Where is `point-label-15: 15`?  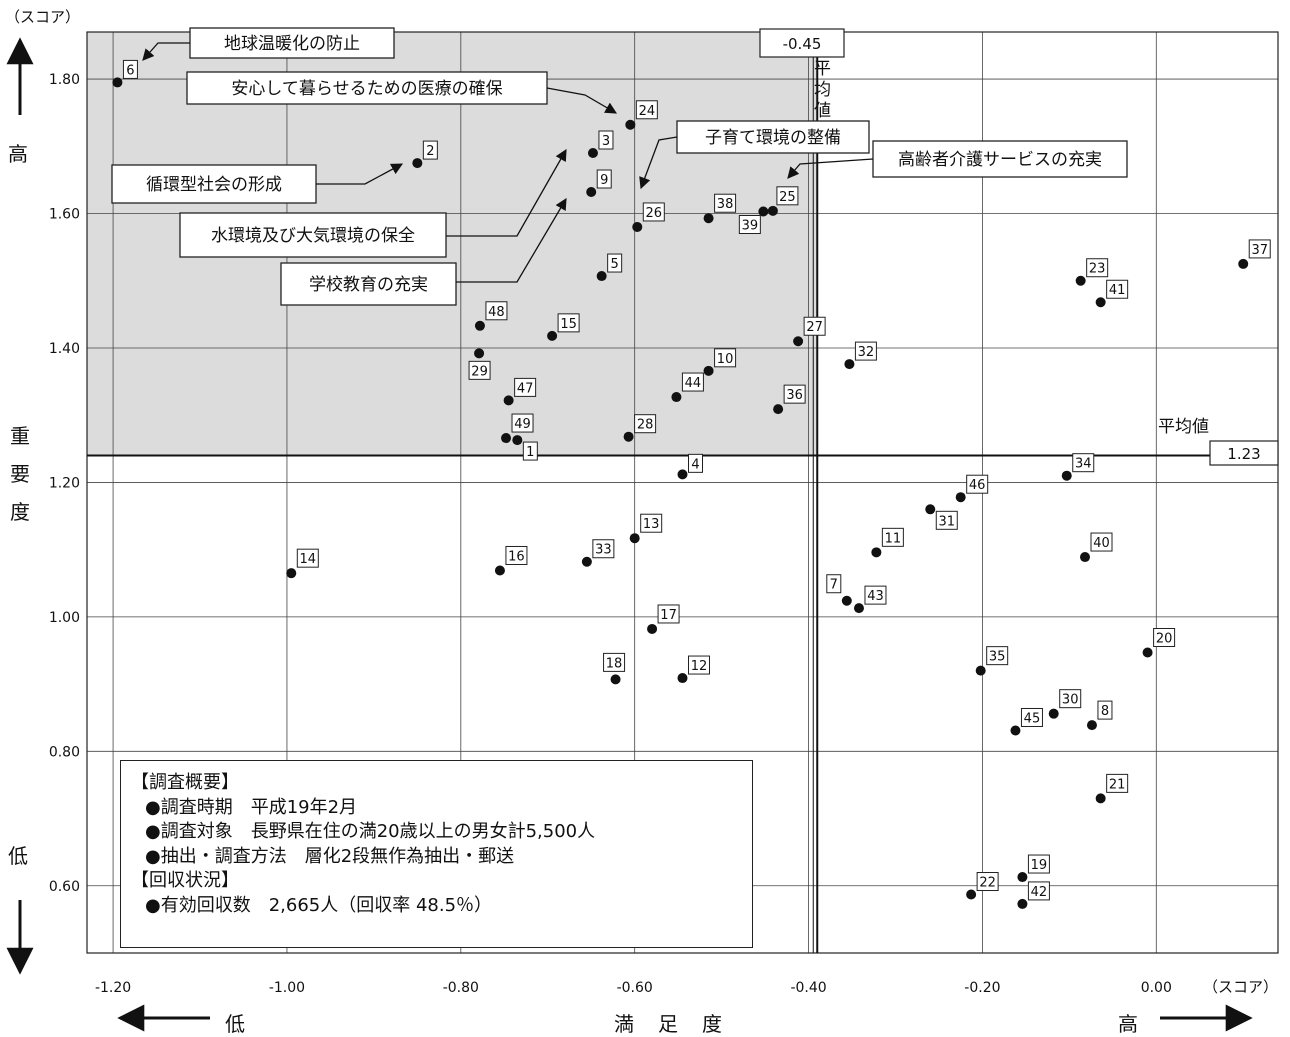
point-label-15: 15 is located at coordinates (568, 324).